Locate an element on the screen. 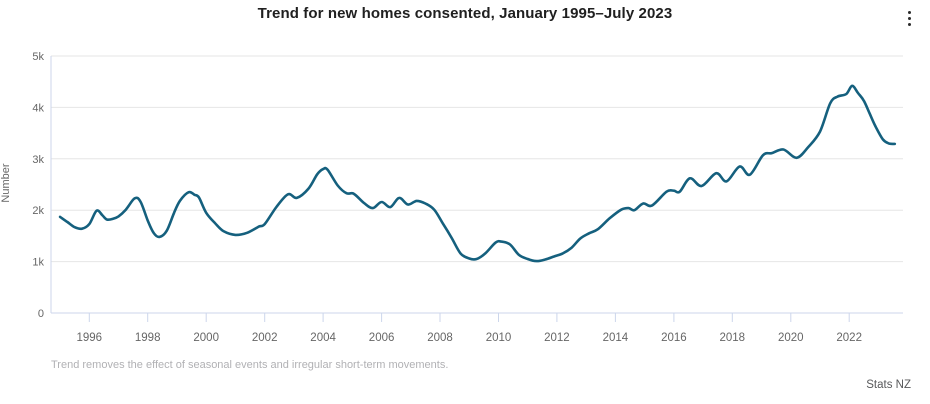 This screenshot has width=930, height=404. y-tick-label: 5k is located at coordinates (38, 57).